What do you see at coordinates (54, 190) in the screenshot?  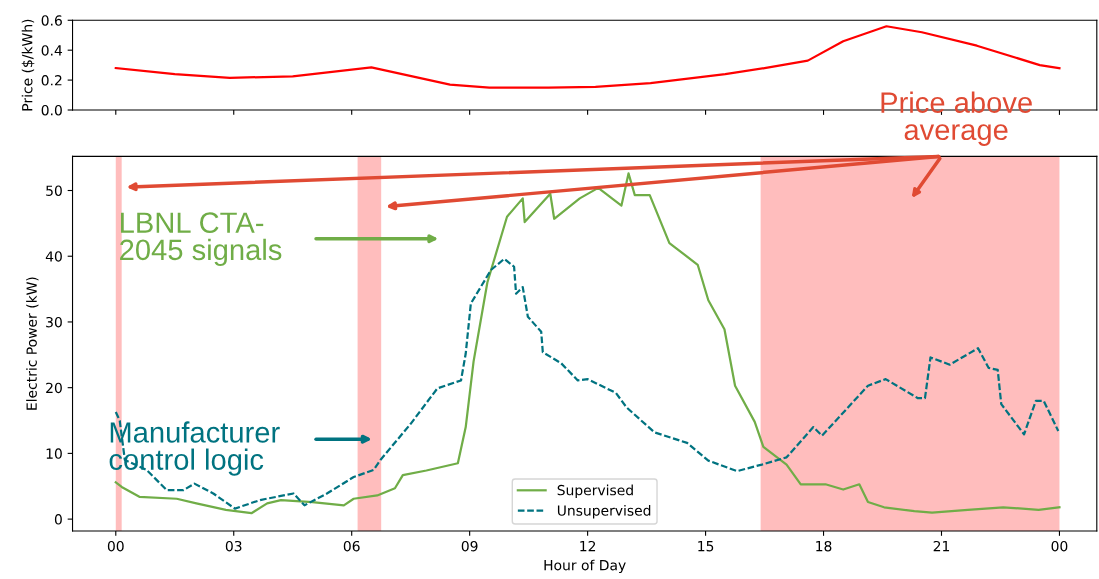 I see `y-tick-label: 50` at bounding box center [54, 190].